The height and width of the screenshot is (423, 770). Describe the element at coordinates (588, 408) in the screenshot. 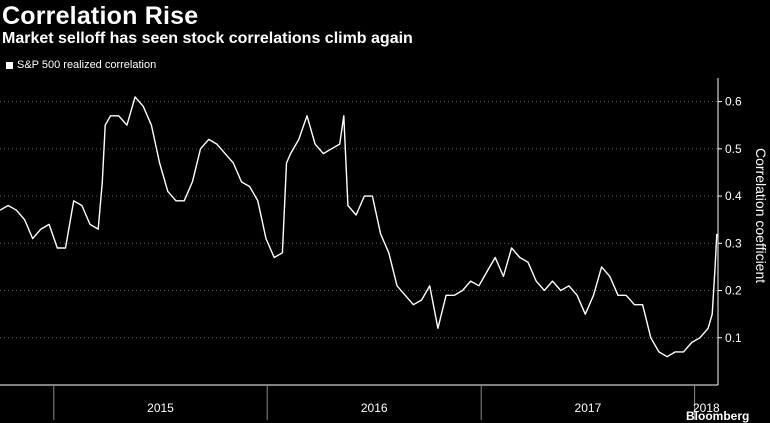

I see `x-tick-label: 2017` at that location.